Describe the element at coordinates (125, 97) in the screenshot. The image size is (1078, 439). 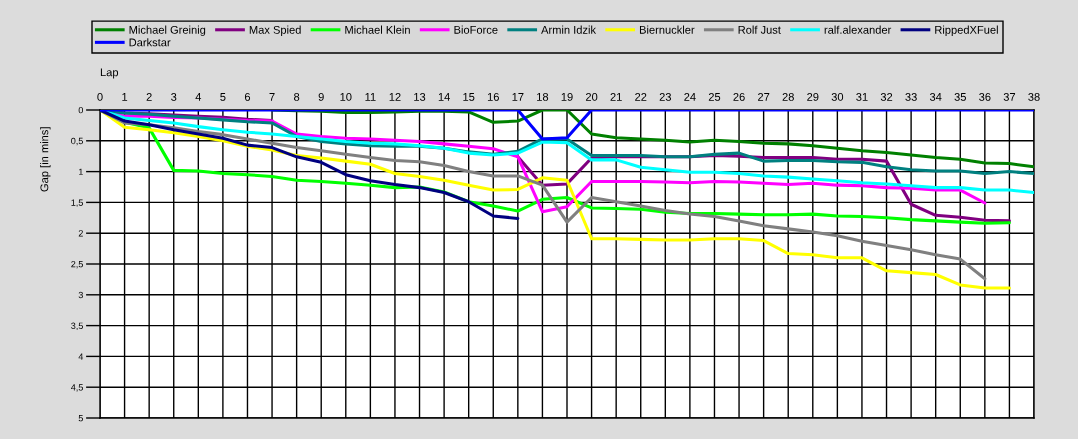
I see `x-tick-label: 1` at that location.